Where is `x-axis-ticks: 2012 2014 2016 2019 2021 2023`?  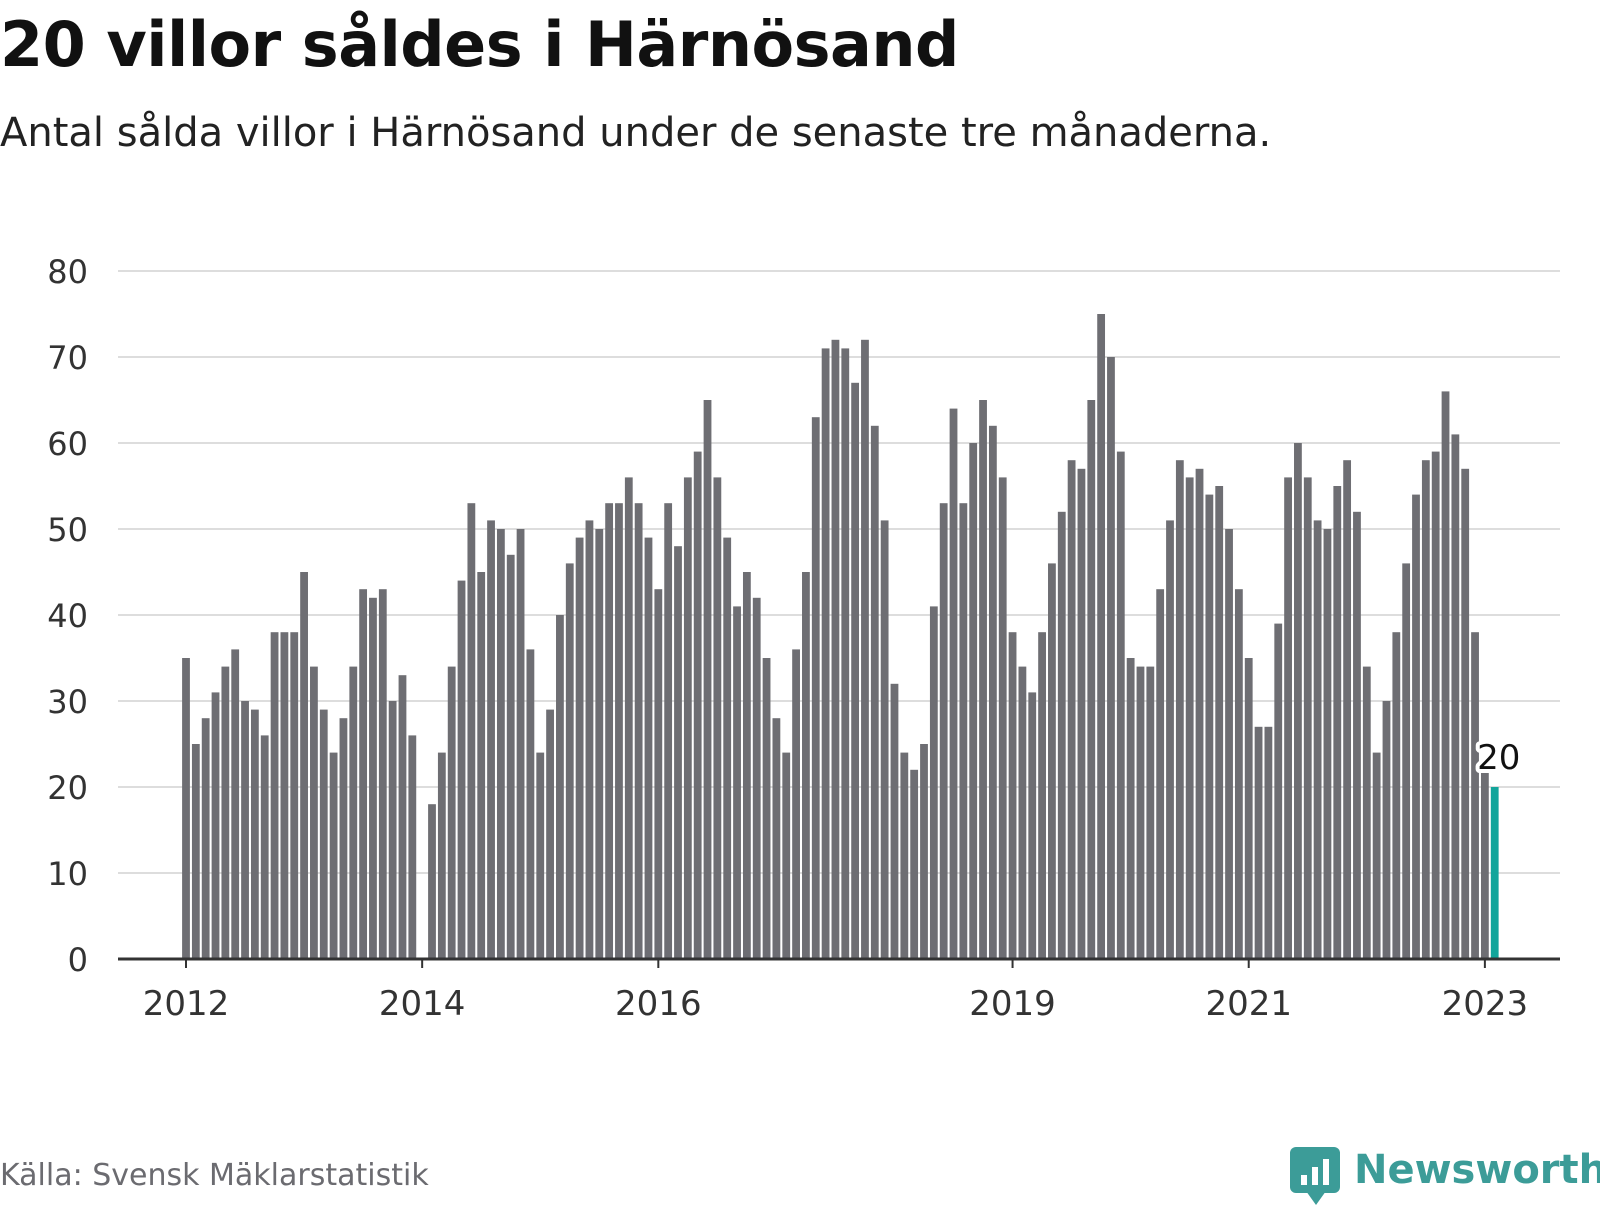
x-axis-ticks: 2012 2014 2016 2019 2021 2023 is located at coordinates (835, 991).